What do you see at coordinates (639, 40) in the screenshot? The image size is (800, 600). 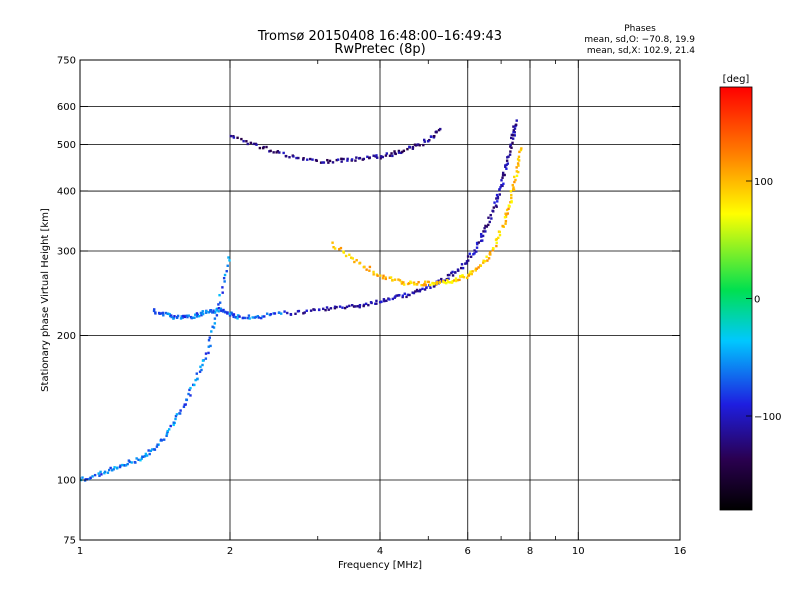 I see `stats-line-o: mean, sd,O: −70.8, 19.9` at bounding box center [639, 40].